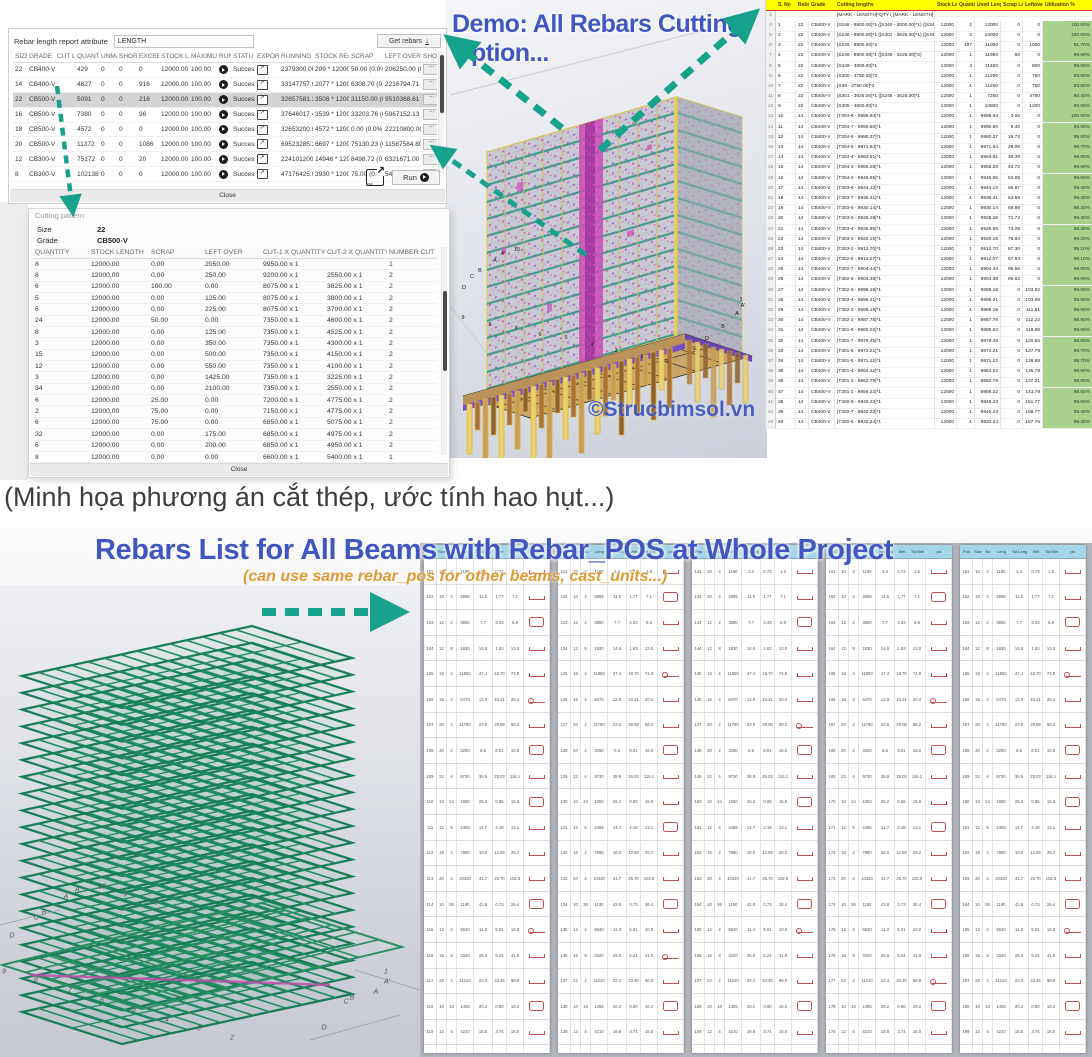 This screenshot has width=1092, height=1057. Describe the element at coordinates (889, 930) in the screenshot. I see `table-row: 175 12 2 5640 11.3 5.01 10.0` at that location.